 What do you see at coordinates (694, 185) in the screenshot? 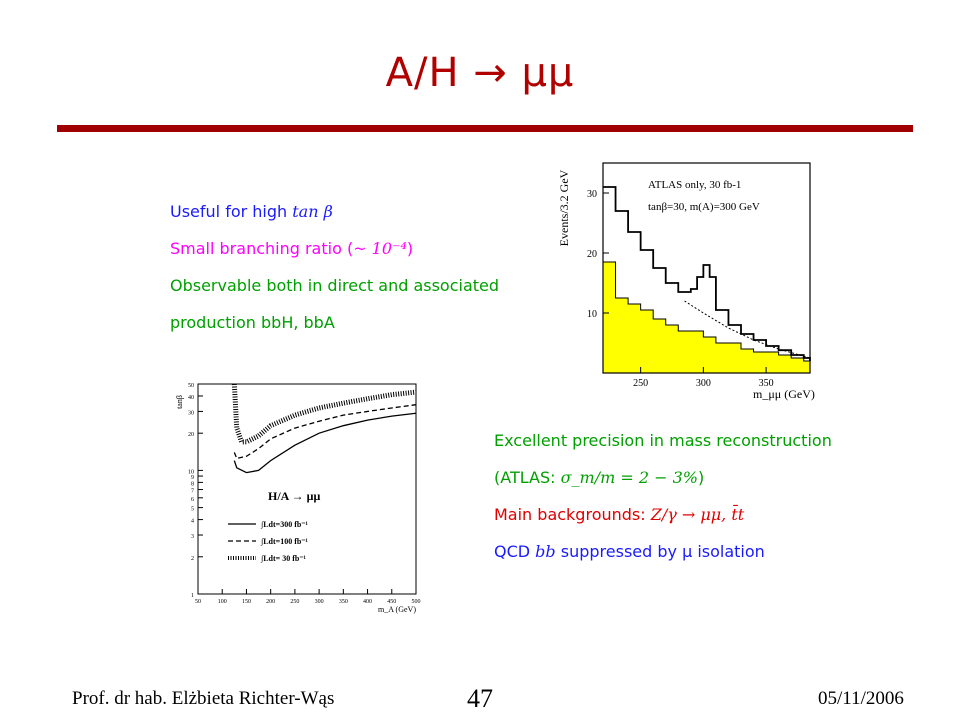
I see `annotation-line-1: ATLAS only, 30 fb-1` at bounding box center [694, 185].